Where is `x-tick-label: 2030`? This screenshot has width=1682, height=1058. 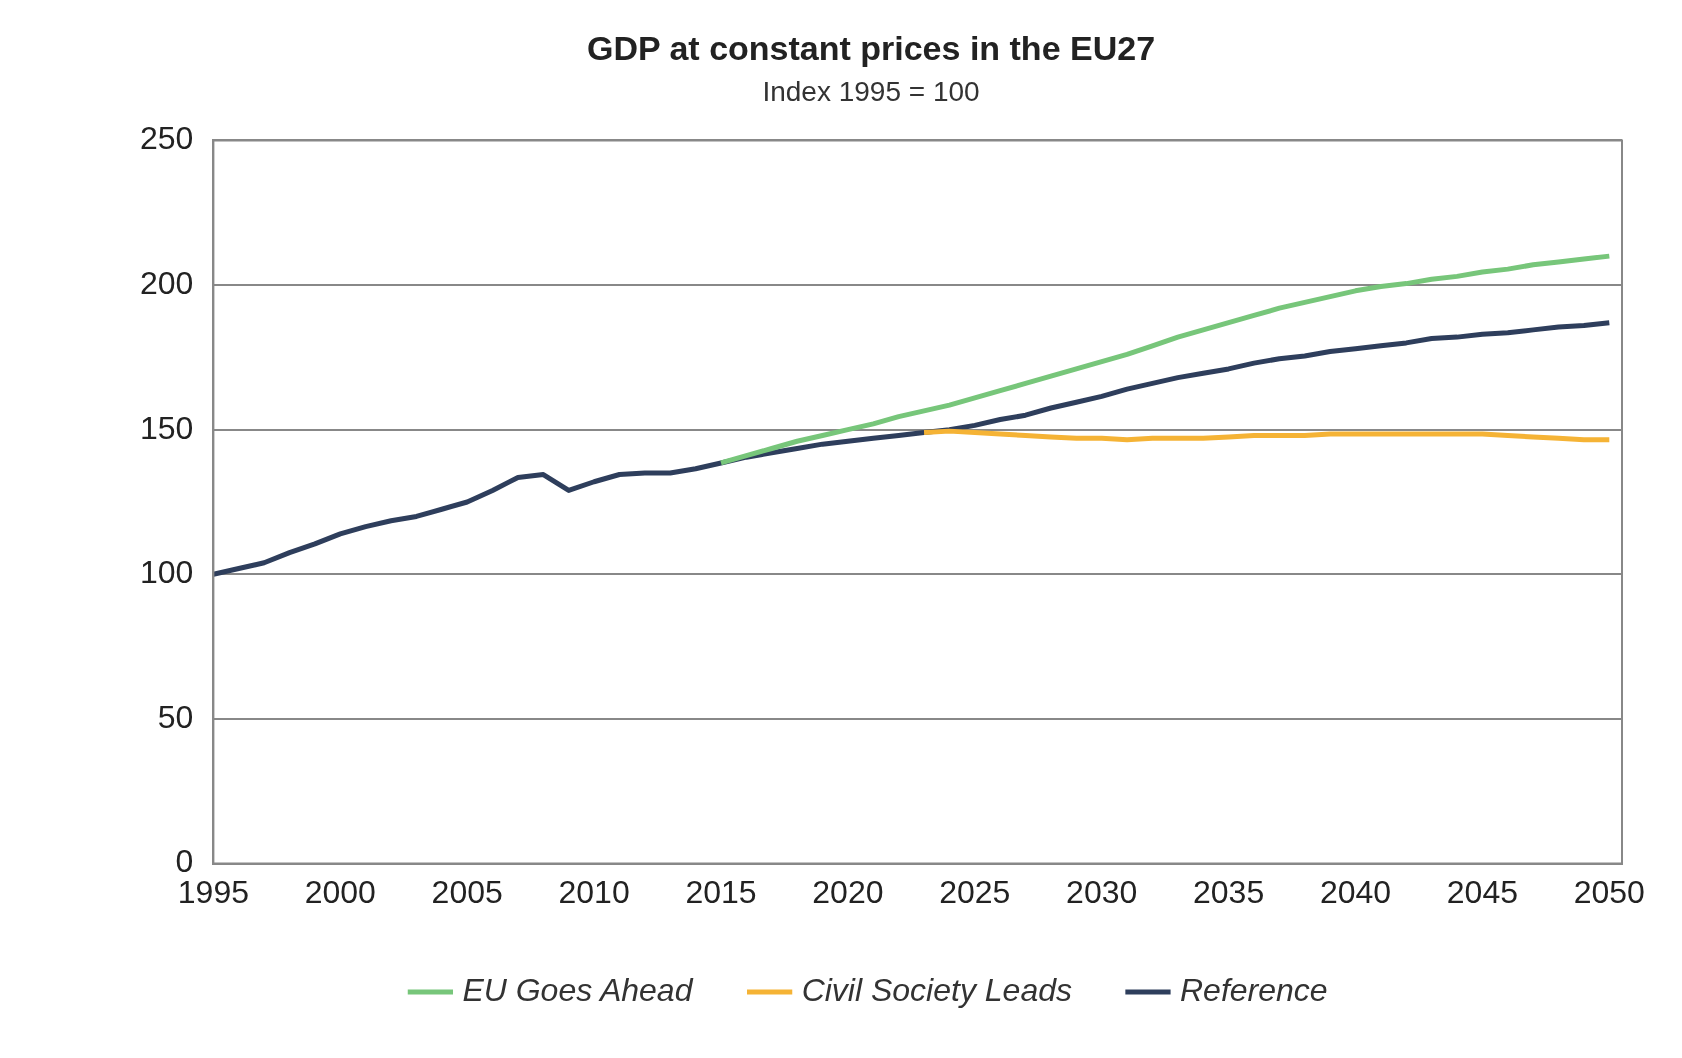 x-tick-label: 2030 is located at coordinates (1102, 891).